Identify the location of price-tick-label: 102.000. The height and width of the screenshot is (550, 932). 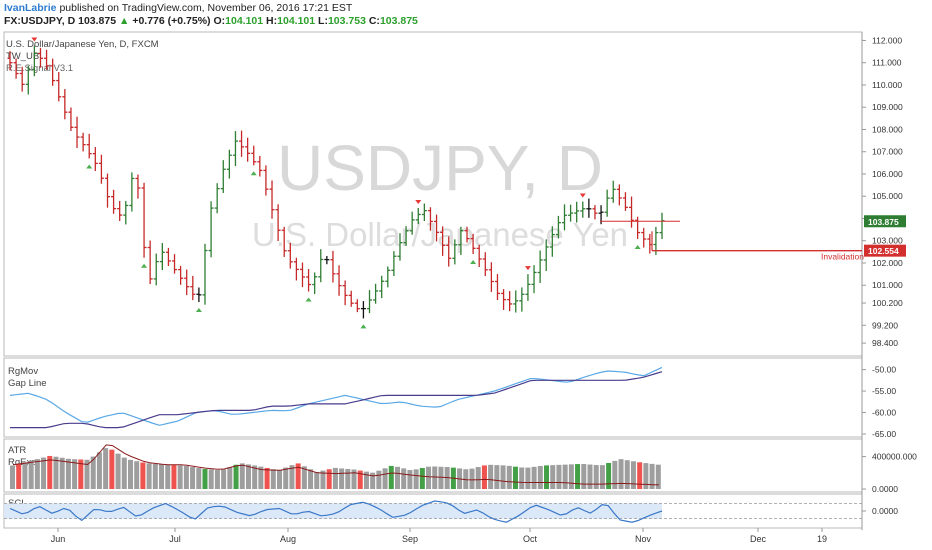
(887, 263).